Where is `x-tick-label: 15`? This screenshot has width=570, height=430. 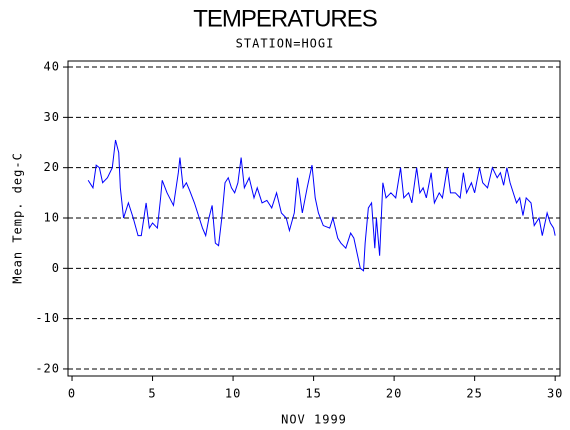 x-tick-label: 15 is located at coordinates (313, 394).